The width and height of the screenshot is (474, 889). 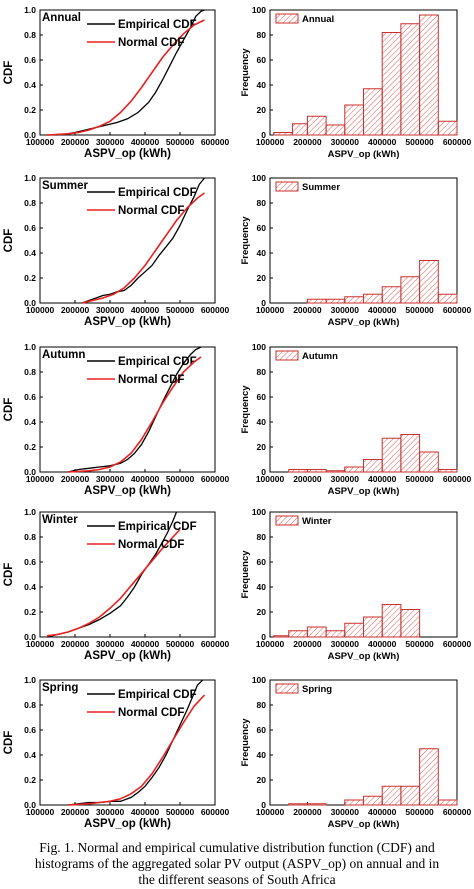 What do you see at coordinates (262, 422) in the screenshot?
I see `autumn-hist-ytick-label: 40` at bounding box center [262, 422].